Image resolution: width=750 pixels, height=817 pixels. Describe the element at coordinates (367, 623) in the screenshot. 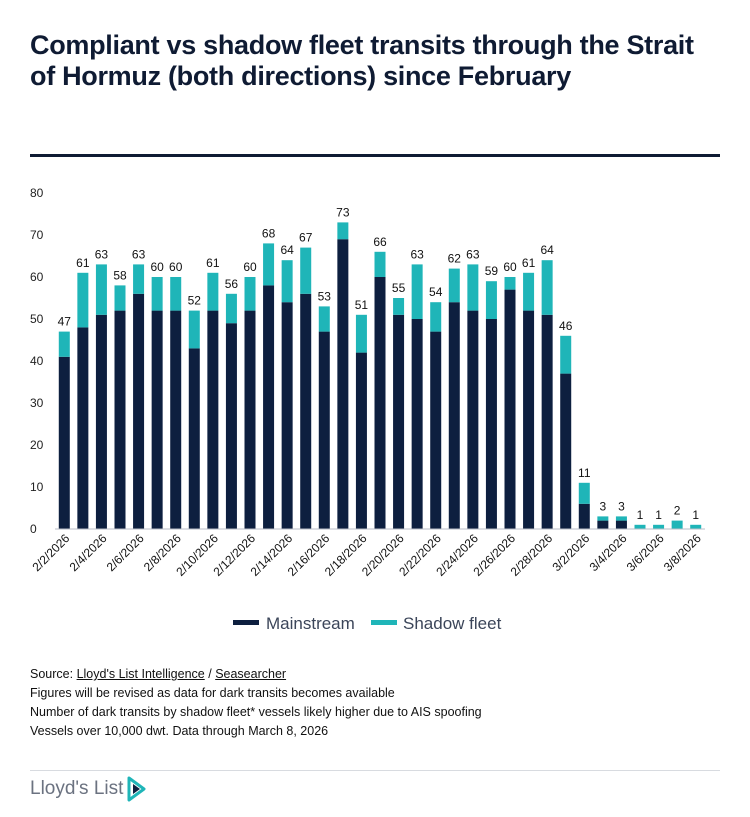

I see `legend: Mainstream Shadow fleet` at that location.